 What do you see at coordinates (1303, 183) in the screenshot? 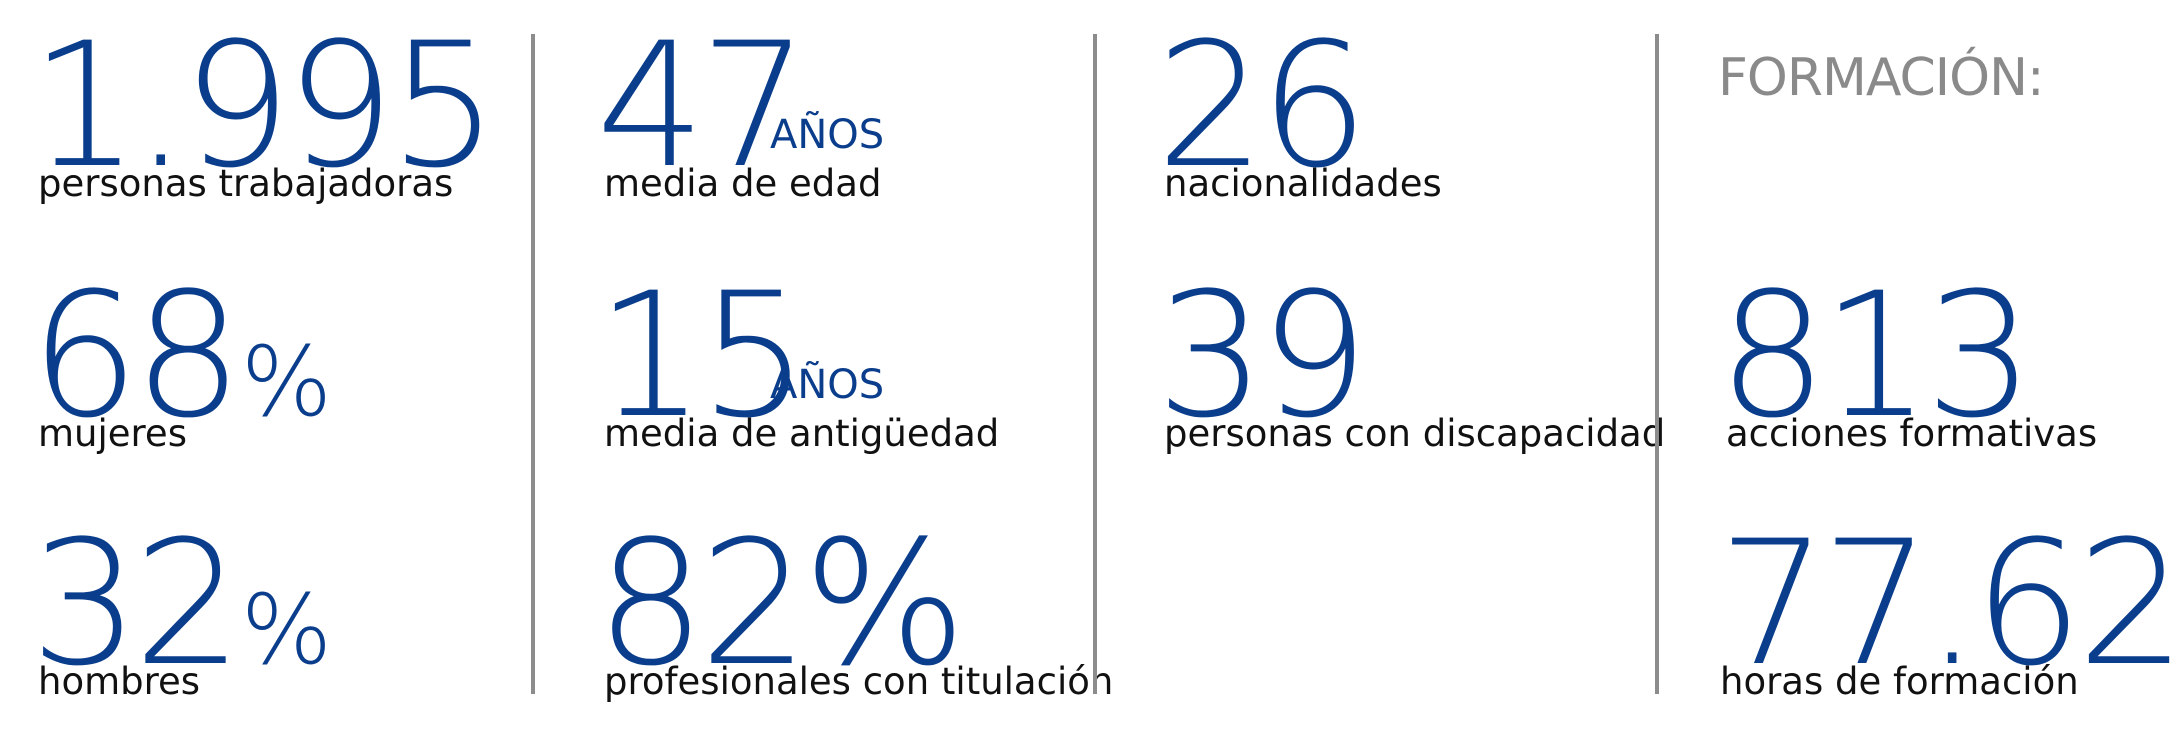
I see `stat-label: nacionalidades` at bounding box center [1303, 183].